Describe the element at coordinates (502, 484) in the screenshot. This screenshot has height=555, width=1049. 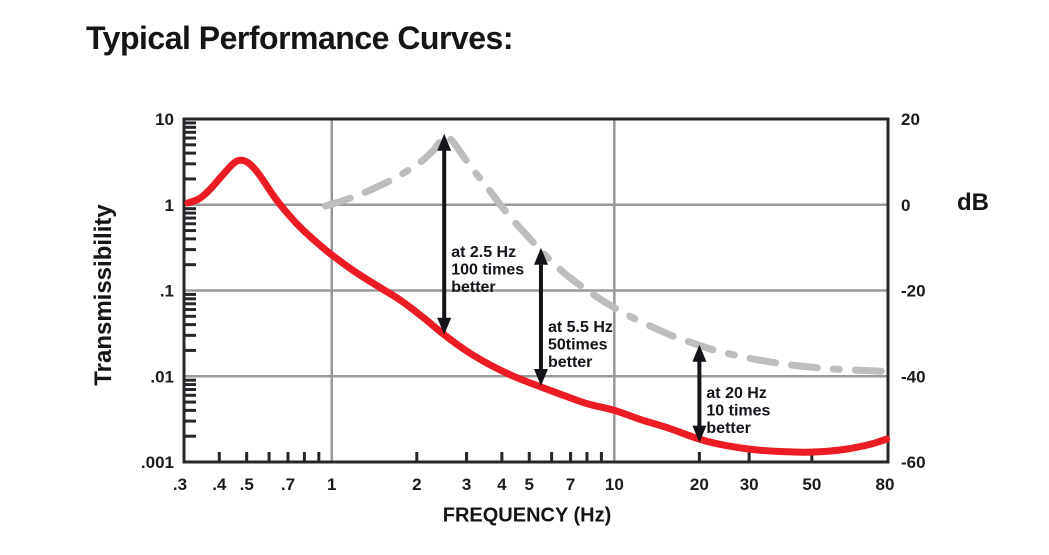
I see `x-tick-label: 4` at that location.